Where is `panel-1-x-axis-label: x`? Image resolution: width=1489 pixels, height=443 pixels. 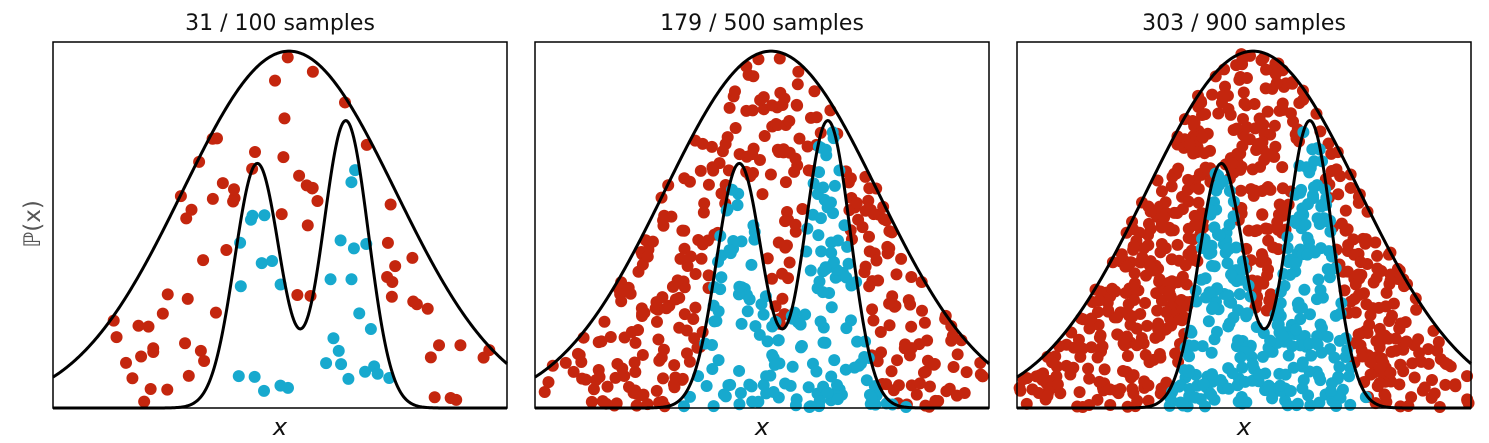 panel-1-x-axis-label: x is located at coordinates (280, 427).